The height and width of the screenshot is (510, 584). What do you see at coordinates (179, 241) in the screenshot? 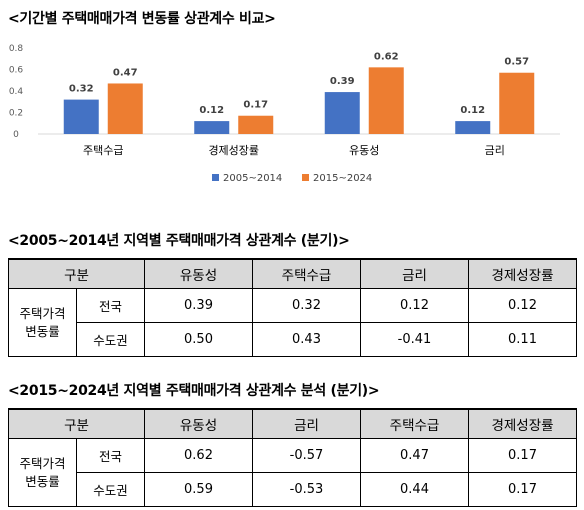
I see `table1-title: <2005~2014년 지역별 주택매매가격 상관계수 (분기)>` at bounding box center [179, 241].